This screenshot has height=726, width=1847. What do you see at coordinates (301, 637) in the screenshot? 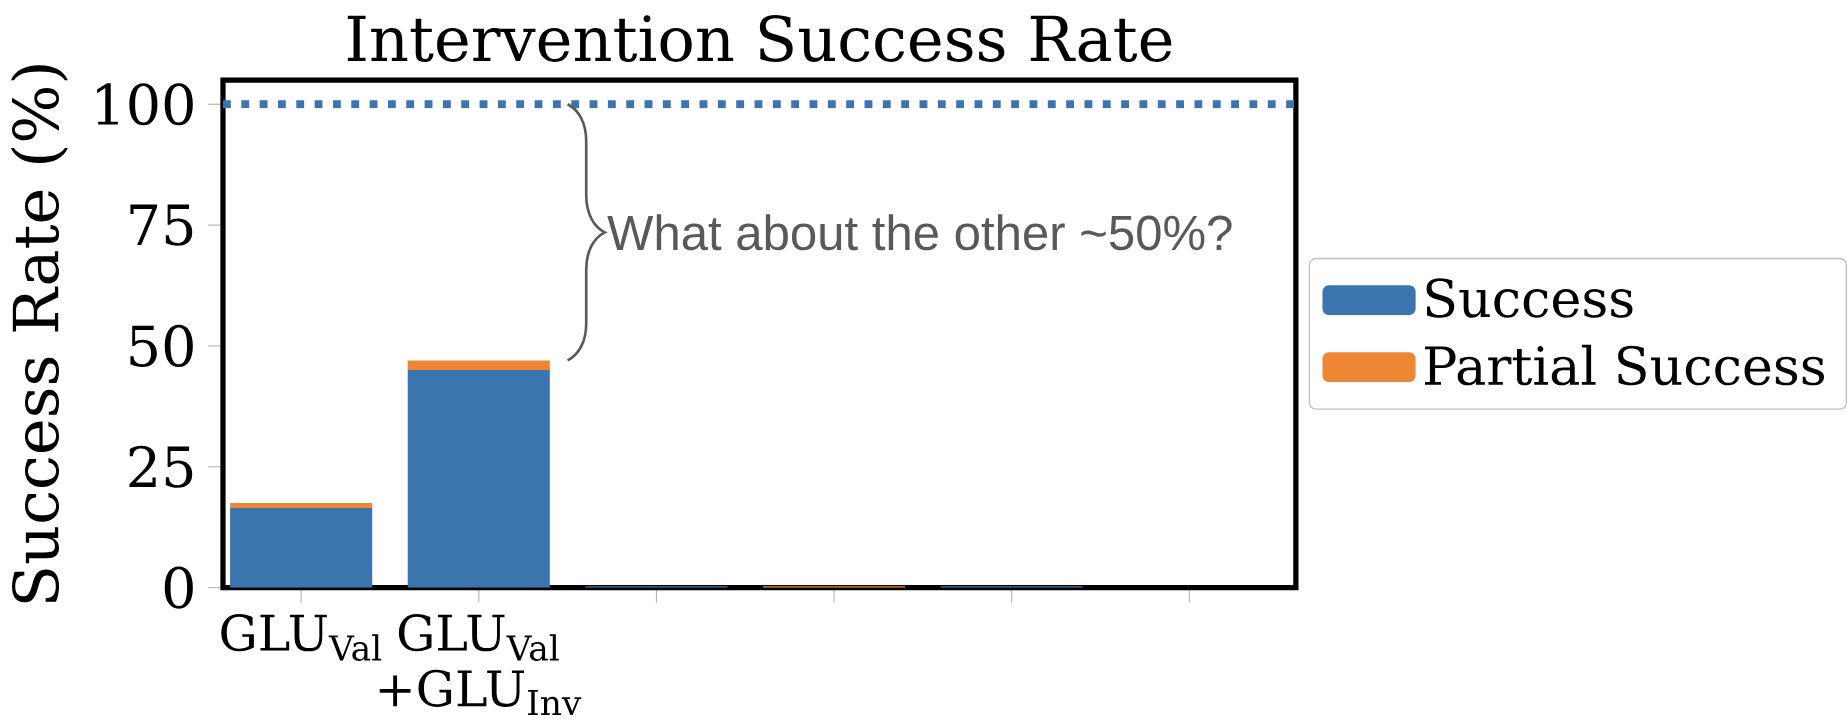
I see `x-tick-label: GLU$_{Val}$` at bounding box center [301, 637].